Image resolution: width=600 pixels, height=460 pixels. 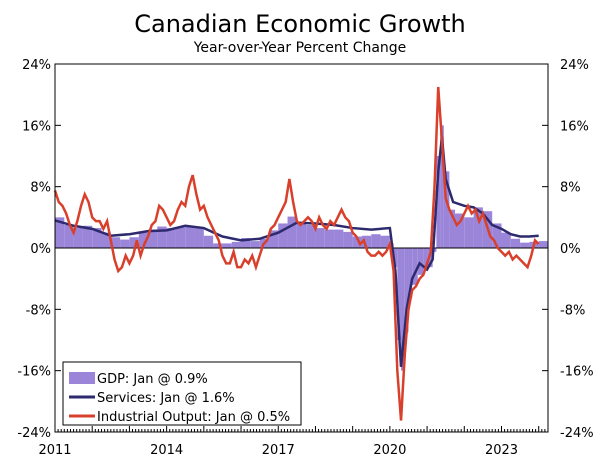 I want to click on y-tick-label-left: -16%, so click(x=34, y=372).